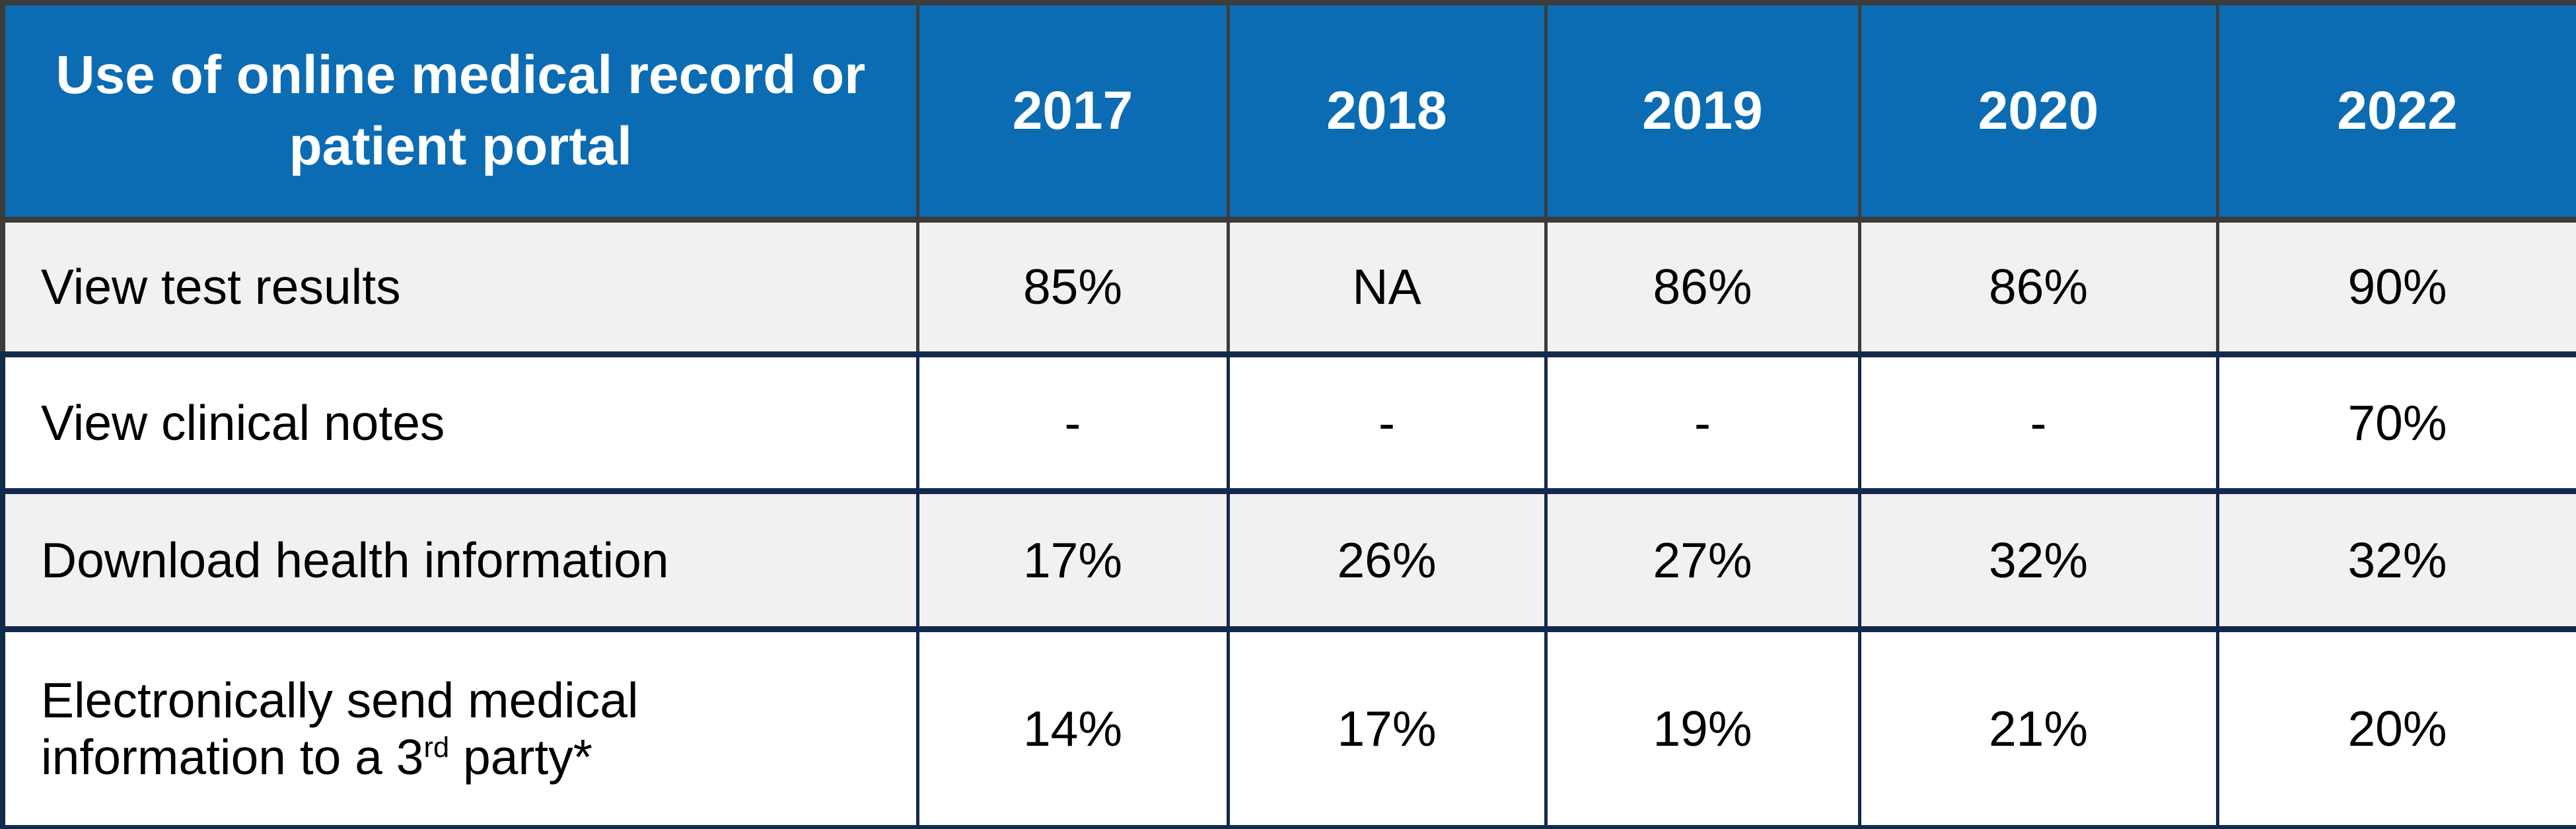  What do you see at coordinates (1704, 729) in the screenshot?
I see `value-cell: 19%` at bounding box center [1704, 729].